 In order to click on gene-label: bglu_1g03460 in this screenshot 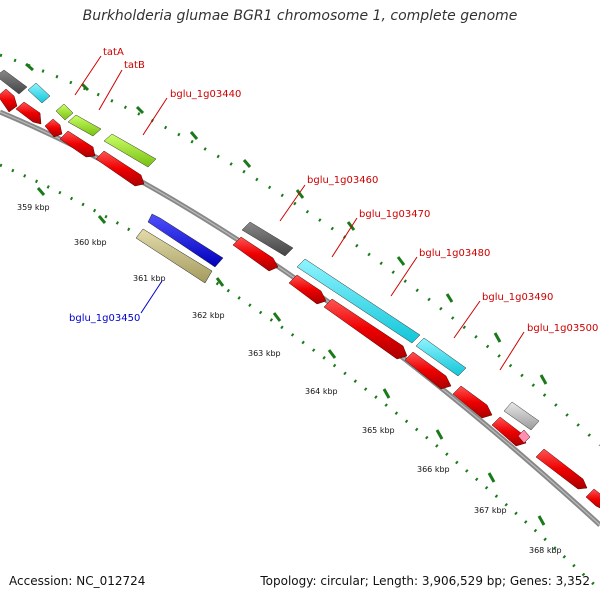, I will do `click(342, 180)`.